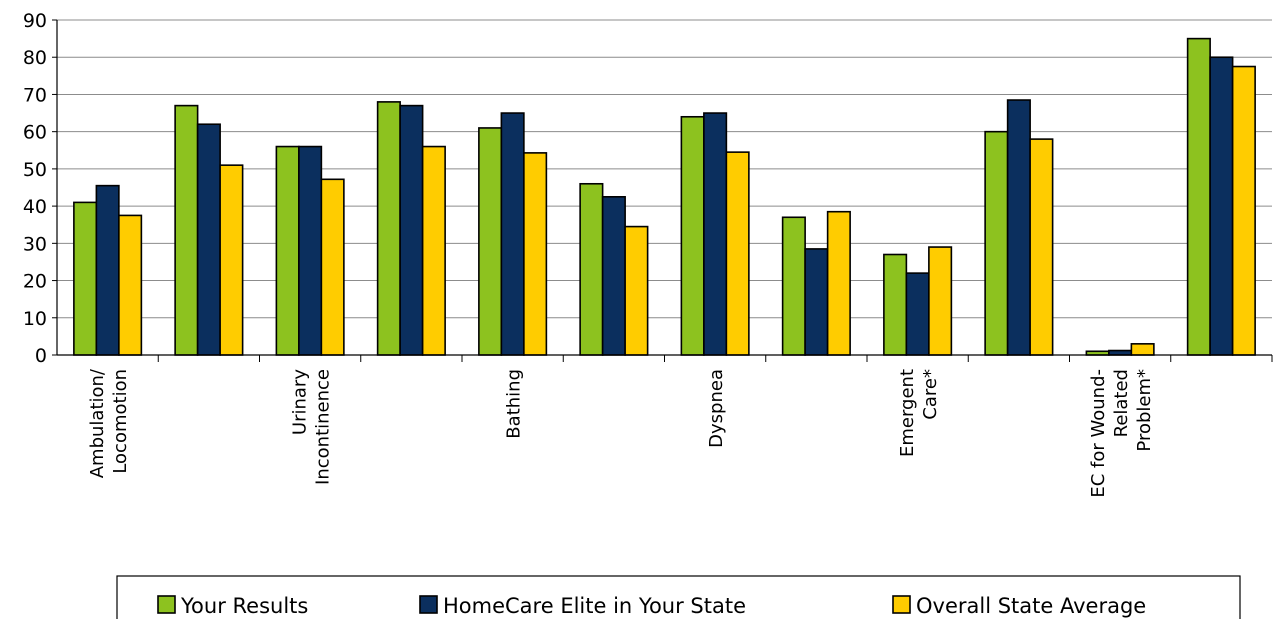 Image resolution: width=1284 pixels, height=619 pixels. What do you see at coordinates (120, 421) in the screenshot?
I see `x-category-label: Locomotion` at bounding box center [120, 421].